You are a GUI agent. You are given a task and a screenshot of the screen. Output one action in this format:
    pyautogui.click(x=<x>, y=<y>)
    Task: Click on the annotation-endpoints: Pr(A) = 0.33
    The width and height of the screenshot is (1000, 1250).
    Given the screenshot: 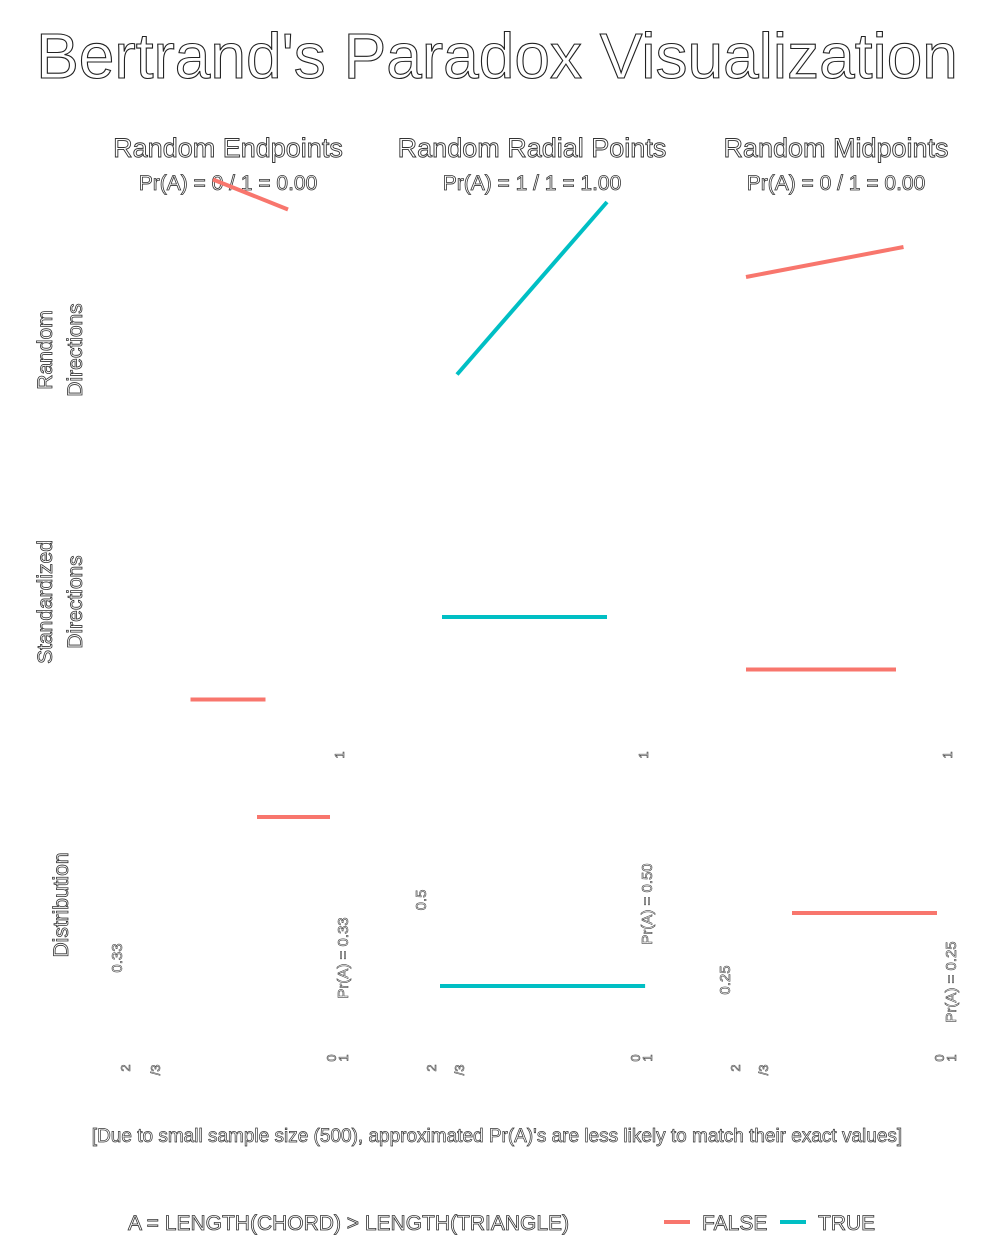 What is the action you would take?
    pyautogui.click(x=343, y=957)
    